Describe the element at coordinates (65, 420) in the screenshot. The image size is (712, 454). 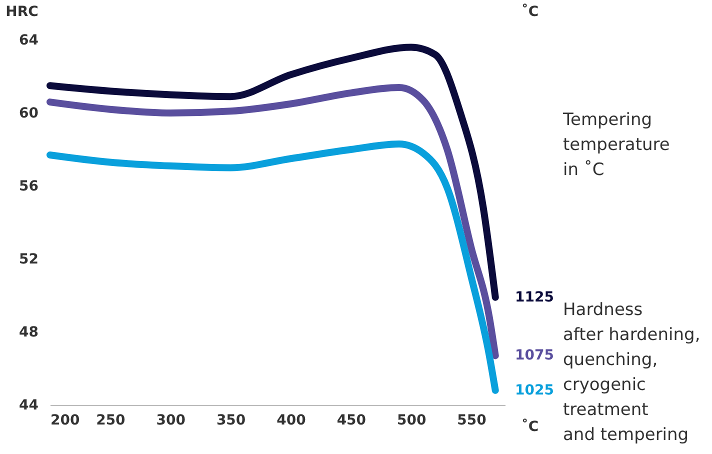
I see `x-tick-label: 200` at that location.